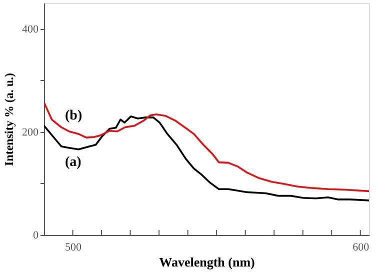 This screenshot has height=278, width=387. Describe the element at coordinates (73, 162) in the screenshot. I see `series-label: (a)` at that location.